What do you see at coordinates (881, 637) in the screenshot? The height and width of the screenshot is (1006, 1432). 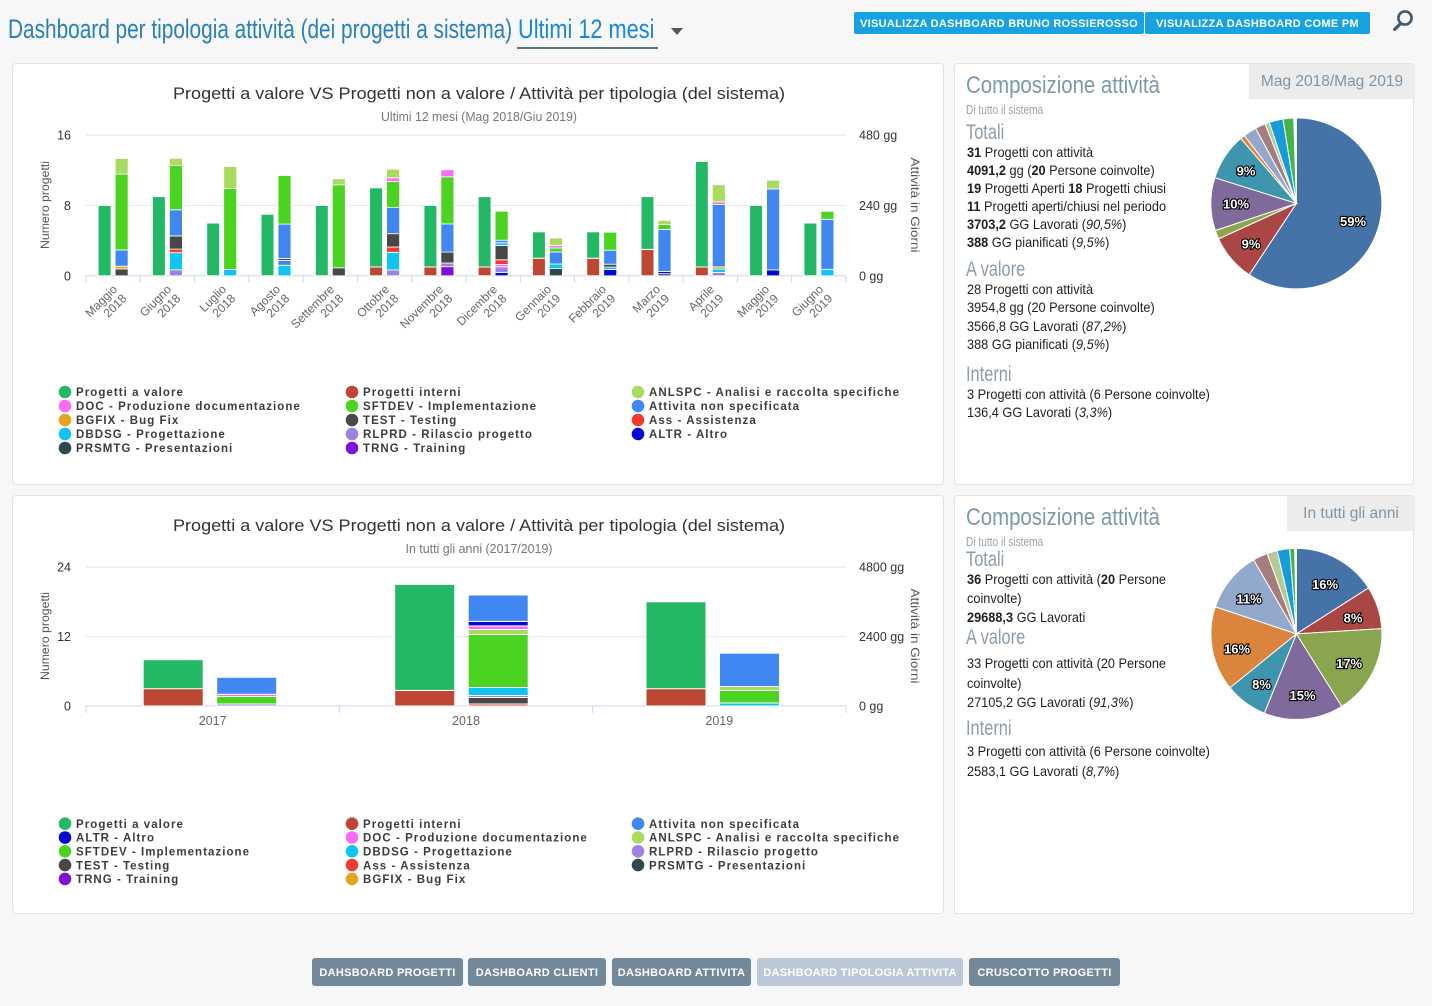 I see `svg-text: 2400 gg` at bounding box center [881, 637].